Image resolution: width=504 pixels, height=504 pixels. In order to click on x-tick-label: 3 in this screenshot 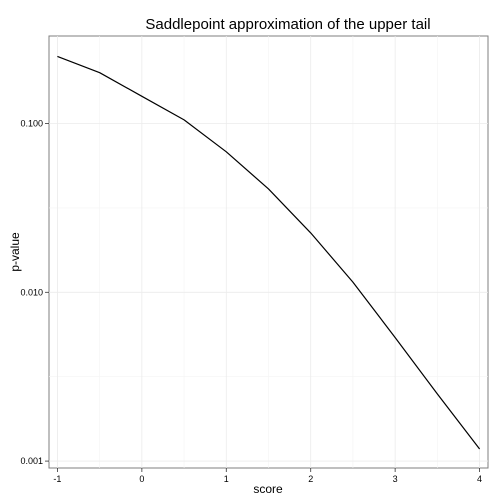, I will do `click(395, 479)`.